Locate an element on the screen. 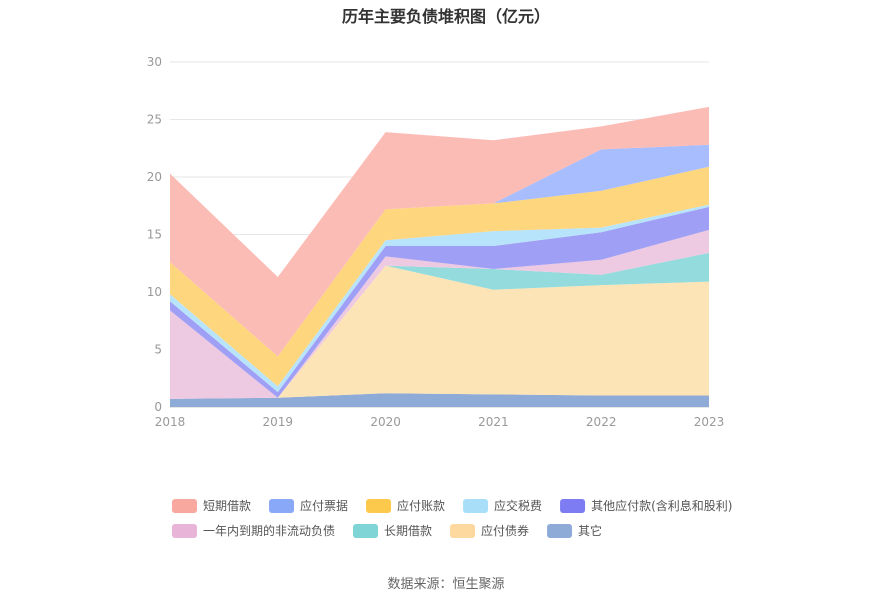  x-tick-label: 2018 is located at coordinates (170, 422).